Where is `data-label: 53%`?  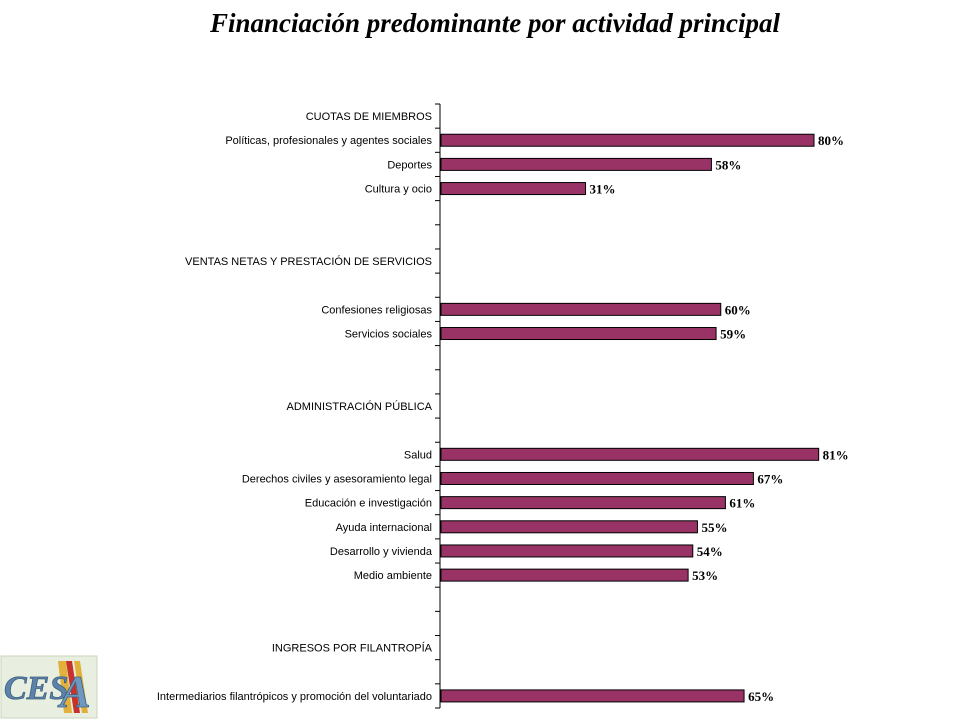 data-label: 53% is located at coordinates (705, 575).